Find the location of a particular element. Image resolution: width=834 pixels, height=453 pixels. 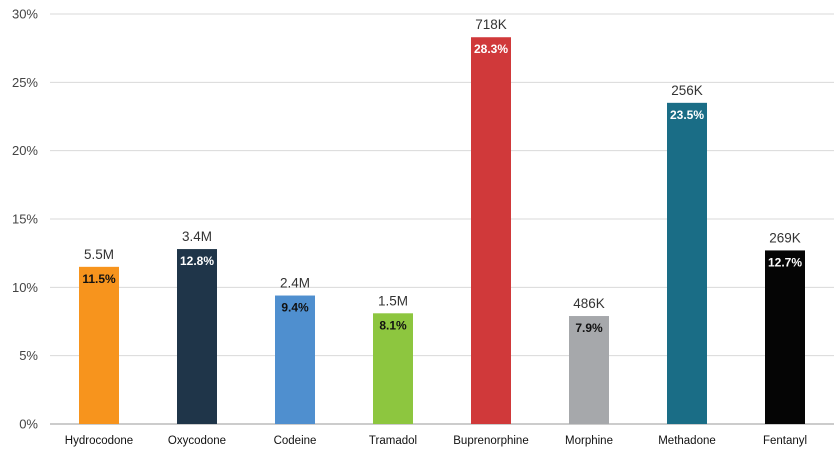

y-axis-ticks: 0% 5% 10% 15% 20% 25% 30% is located at coordinates (25, 219).